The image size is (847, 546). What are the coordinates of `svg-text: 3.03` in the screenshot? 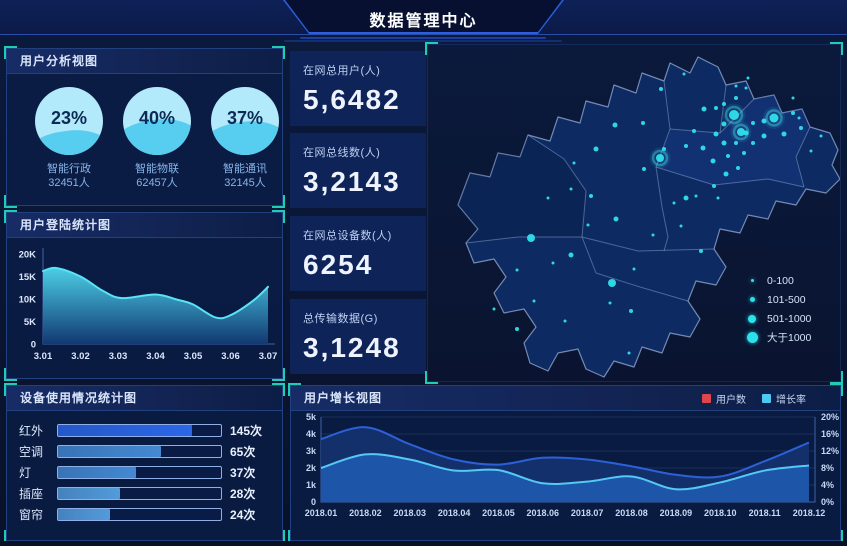 It's located at (118, 356).